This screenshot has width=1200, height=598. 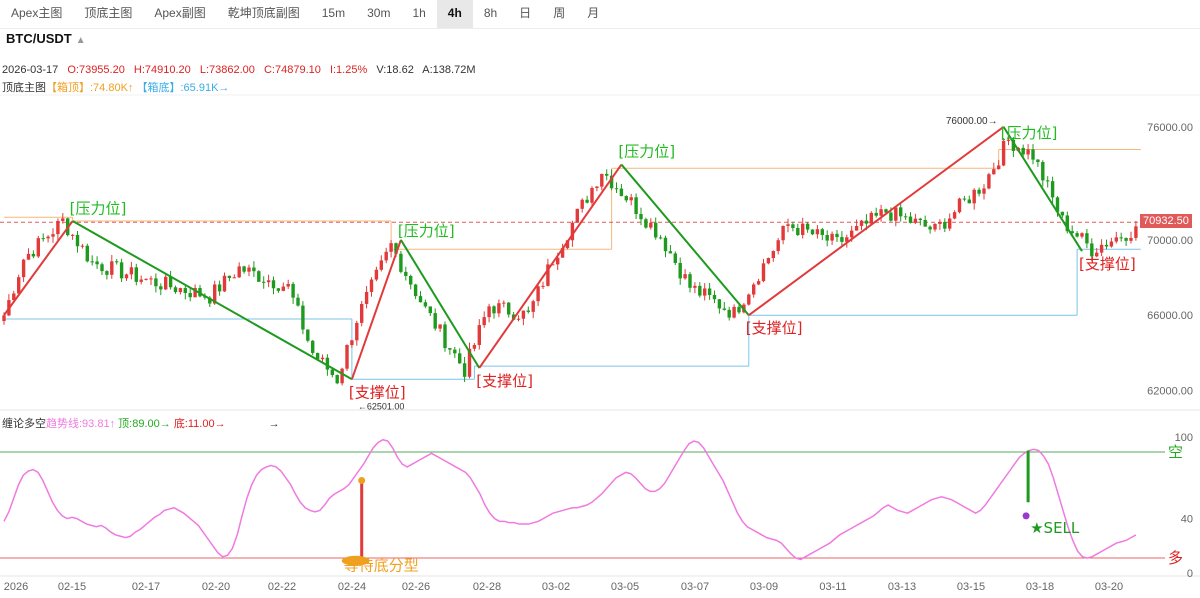 What do you see at coordinates (685, 239) in the screenshot?
I see `zigzag-segment` at bounding box center [685, 239].